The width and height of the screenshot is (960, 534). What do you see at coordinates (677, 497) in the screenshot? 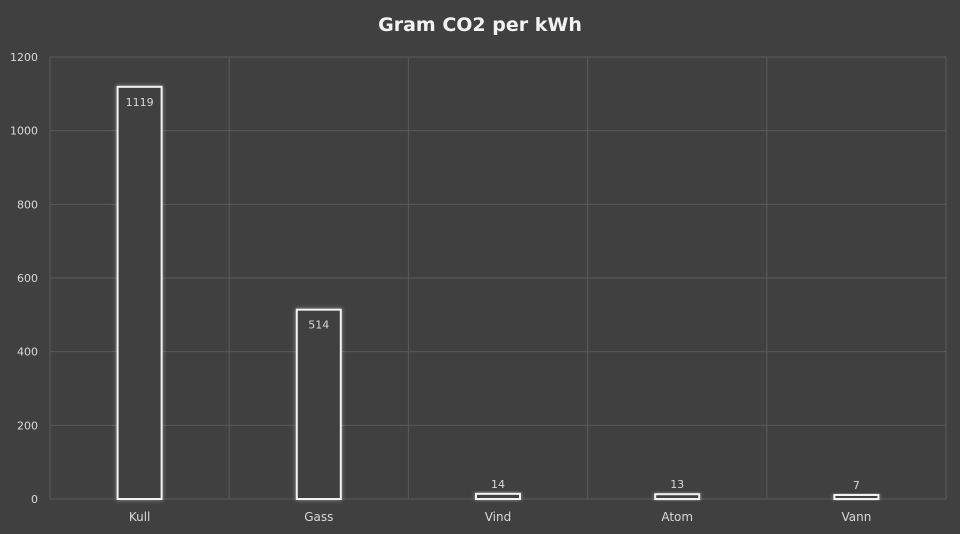
I see `bar-atom` at bounding box center [677, 497].